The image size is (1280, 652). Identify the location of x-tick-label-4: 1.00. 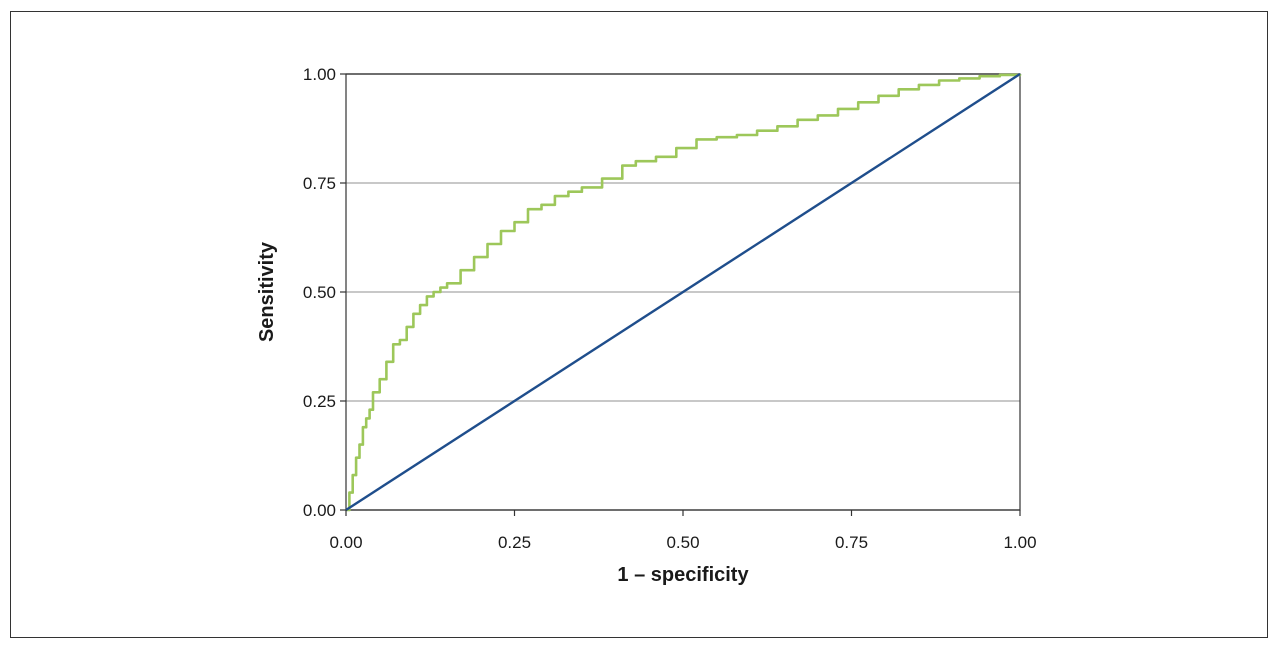
(1019, 542).